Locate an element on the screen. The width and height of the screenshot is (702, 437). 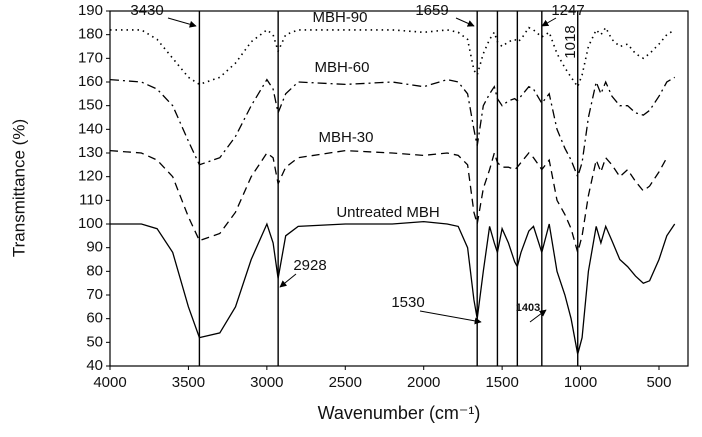
x-tick-label: 3500 is located at coordinates (188, 382).